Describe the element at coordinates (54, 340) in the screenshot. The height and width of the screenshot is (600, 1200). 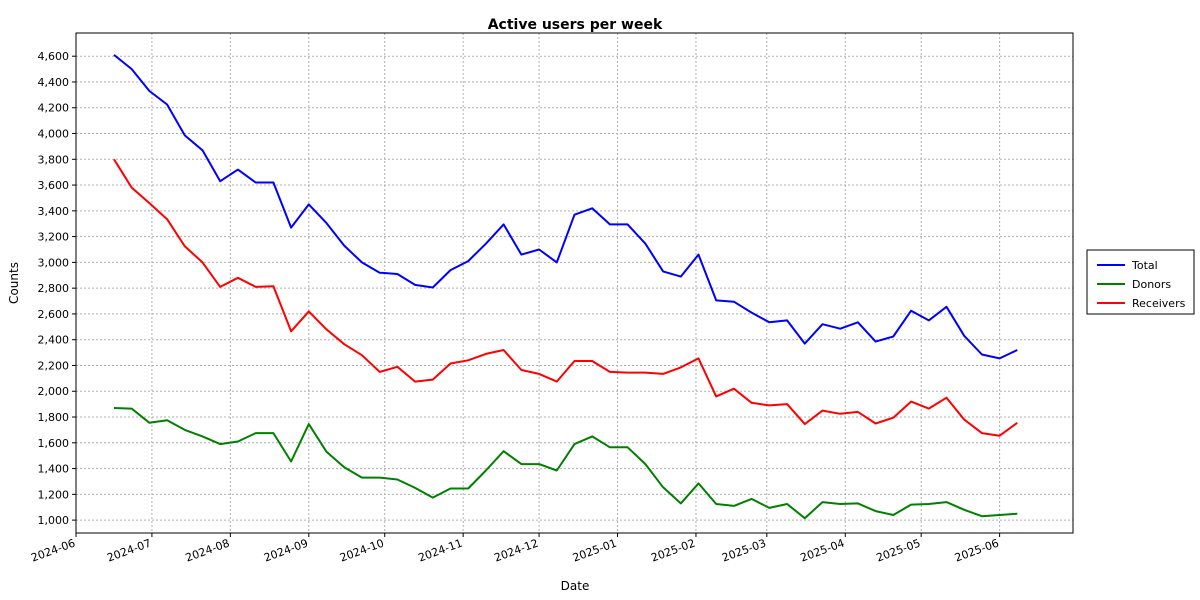
I see `y-tick-label: 2,400` at that location.